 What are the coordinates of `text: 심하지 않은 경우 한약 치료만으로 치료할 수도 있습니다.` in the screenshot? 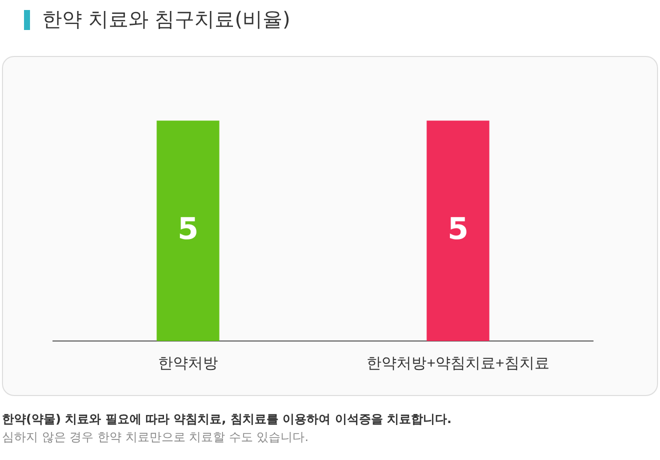 It's located at (156, 437).